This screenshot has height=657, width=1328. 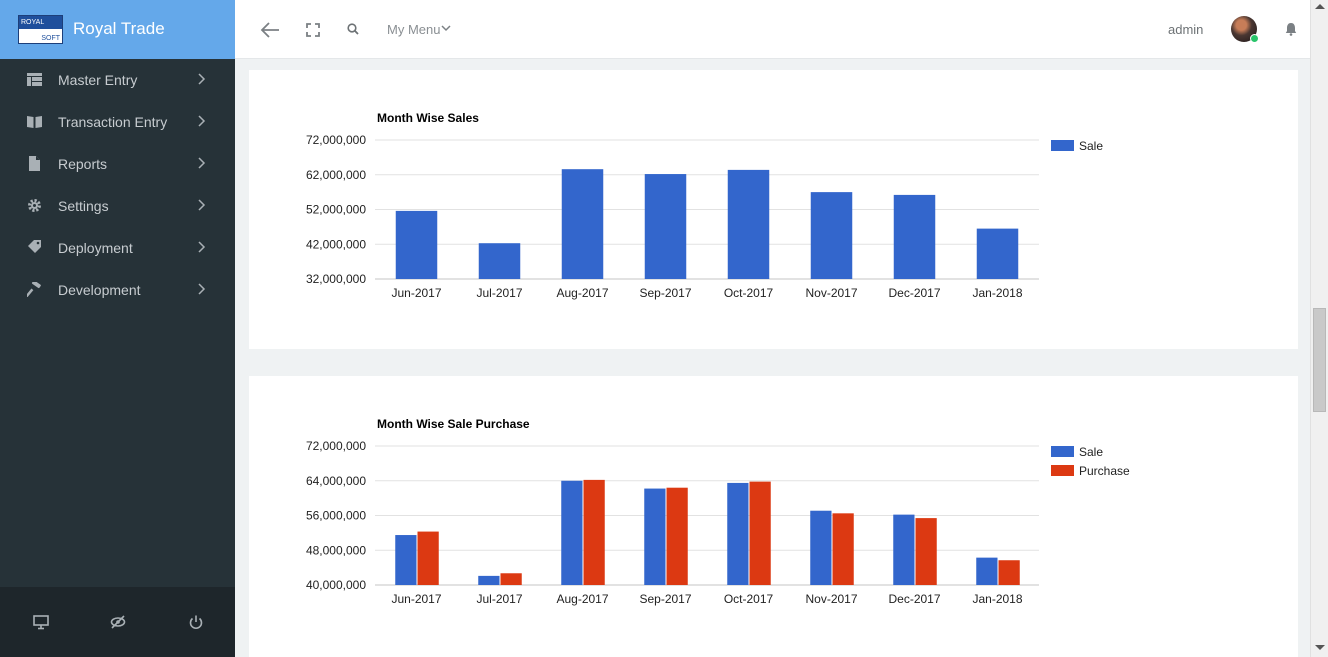 What do you see at coordinates (50, 38) in the screenshot?
I see `logo-bottom-text: SOFT` at bounding box center [50, 38].